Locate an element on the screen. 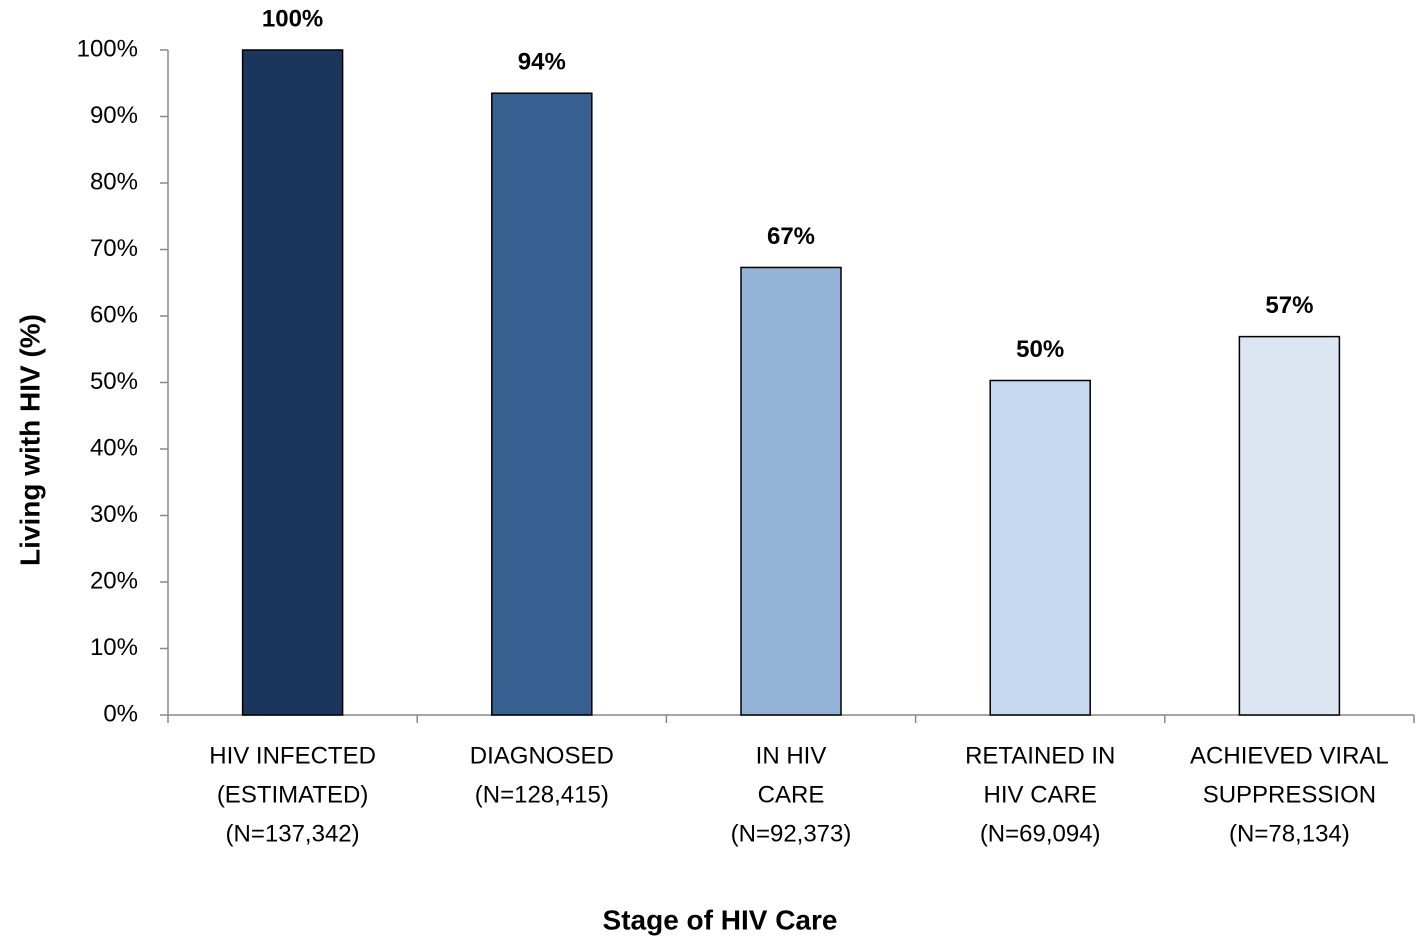 This screenshot has height=944, width=1424. x-axis-title: Stage of HIV Care is located at coordinates (720, 919).